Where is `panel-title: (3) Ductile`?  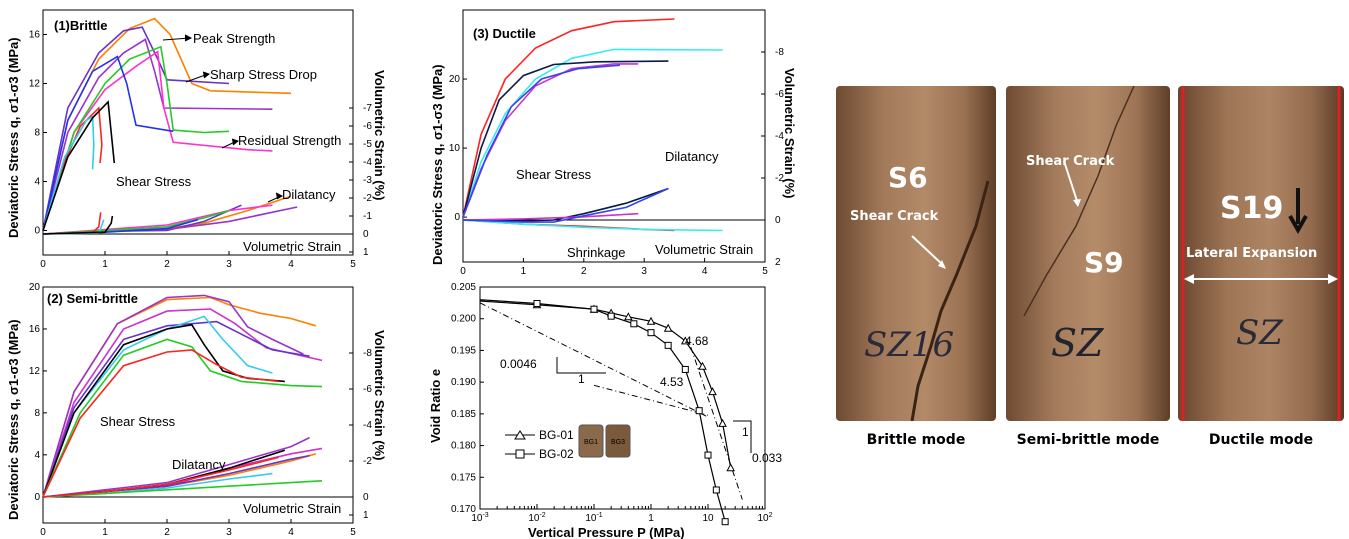
panel-title: (3) Ductile is located at coordinates (504, 33).